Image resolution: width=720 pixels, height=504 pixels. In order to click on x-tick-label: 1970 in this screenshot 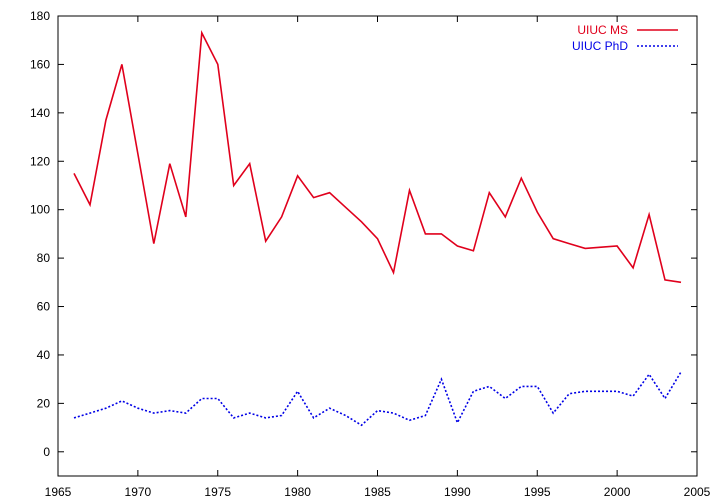, I will do `click(138, 492)`.